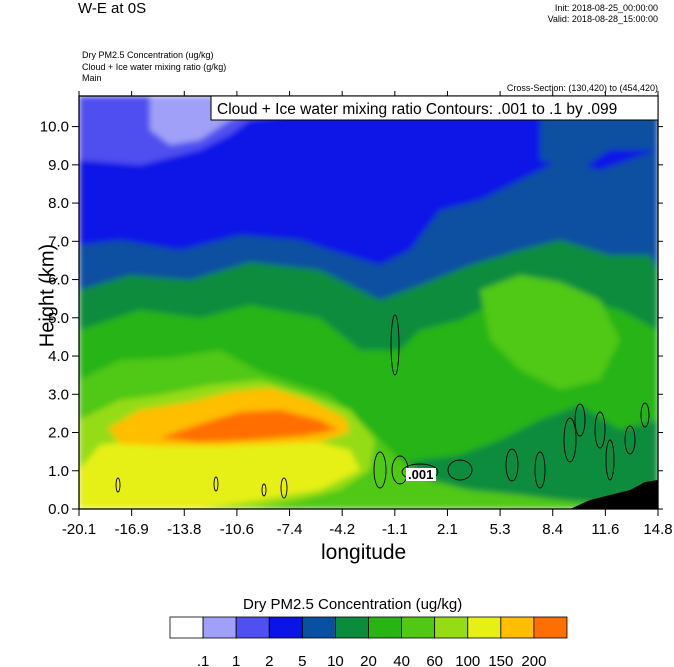 The height and width of the screenshot is (667, 674). What do you see at coordinates (58, 356) in the screenshot?
I see `y-tick-label-4: 4.0` at bounding box center [58, 356].